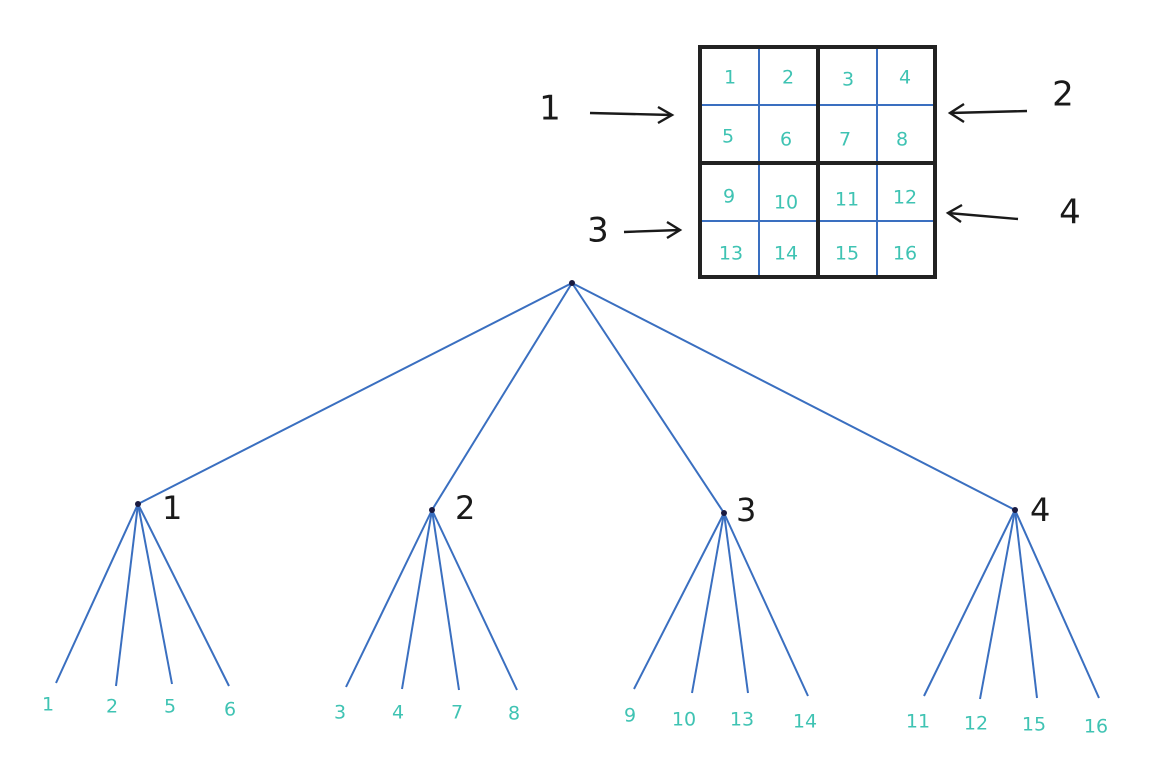  What do you see at coordinates (514, 714) in the screenshot?
I see `leaf-label: 8` at bounding box center [514, 714].